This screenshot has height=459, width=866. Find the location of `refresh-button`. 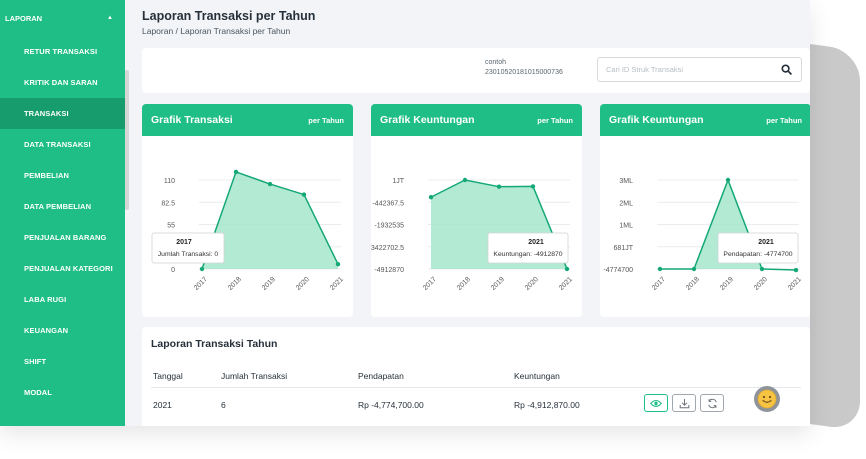

refresh-button is located at coordinates (712, 403).